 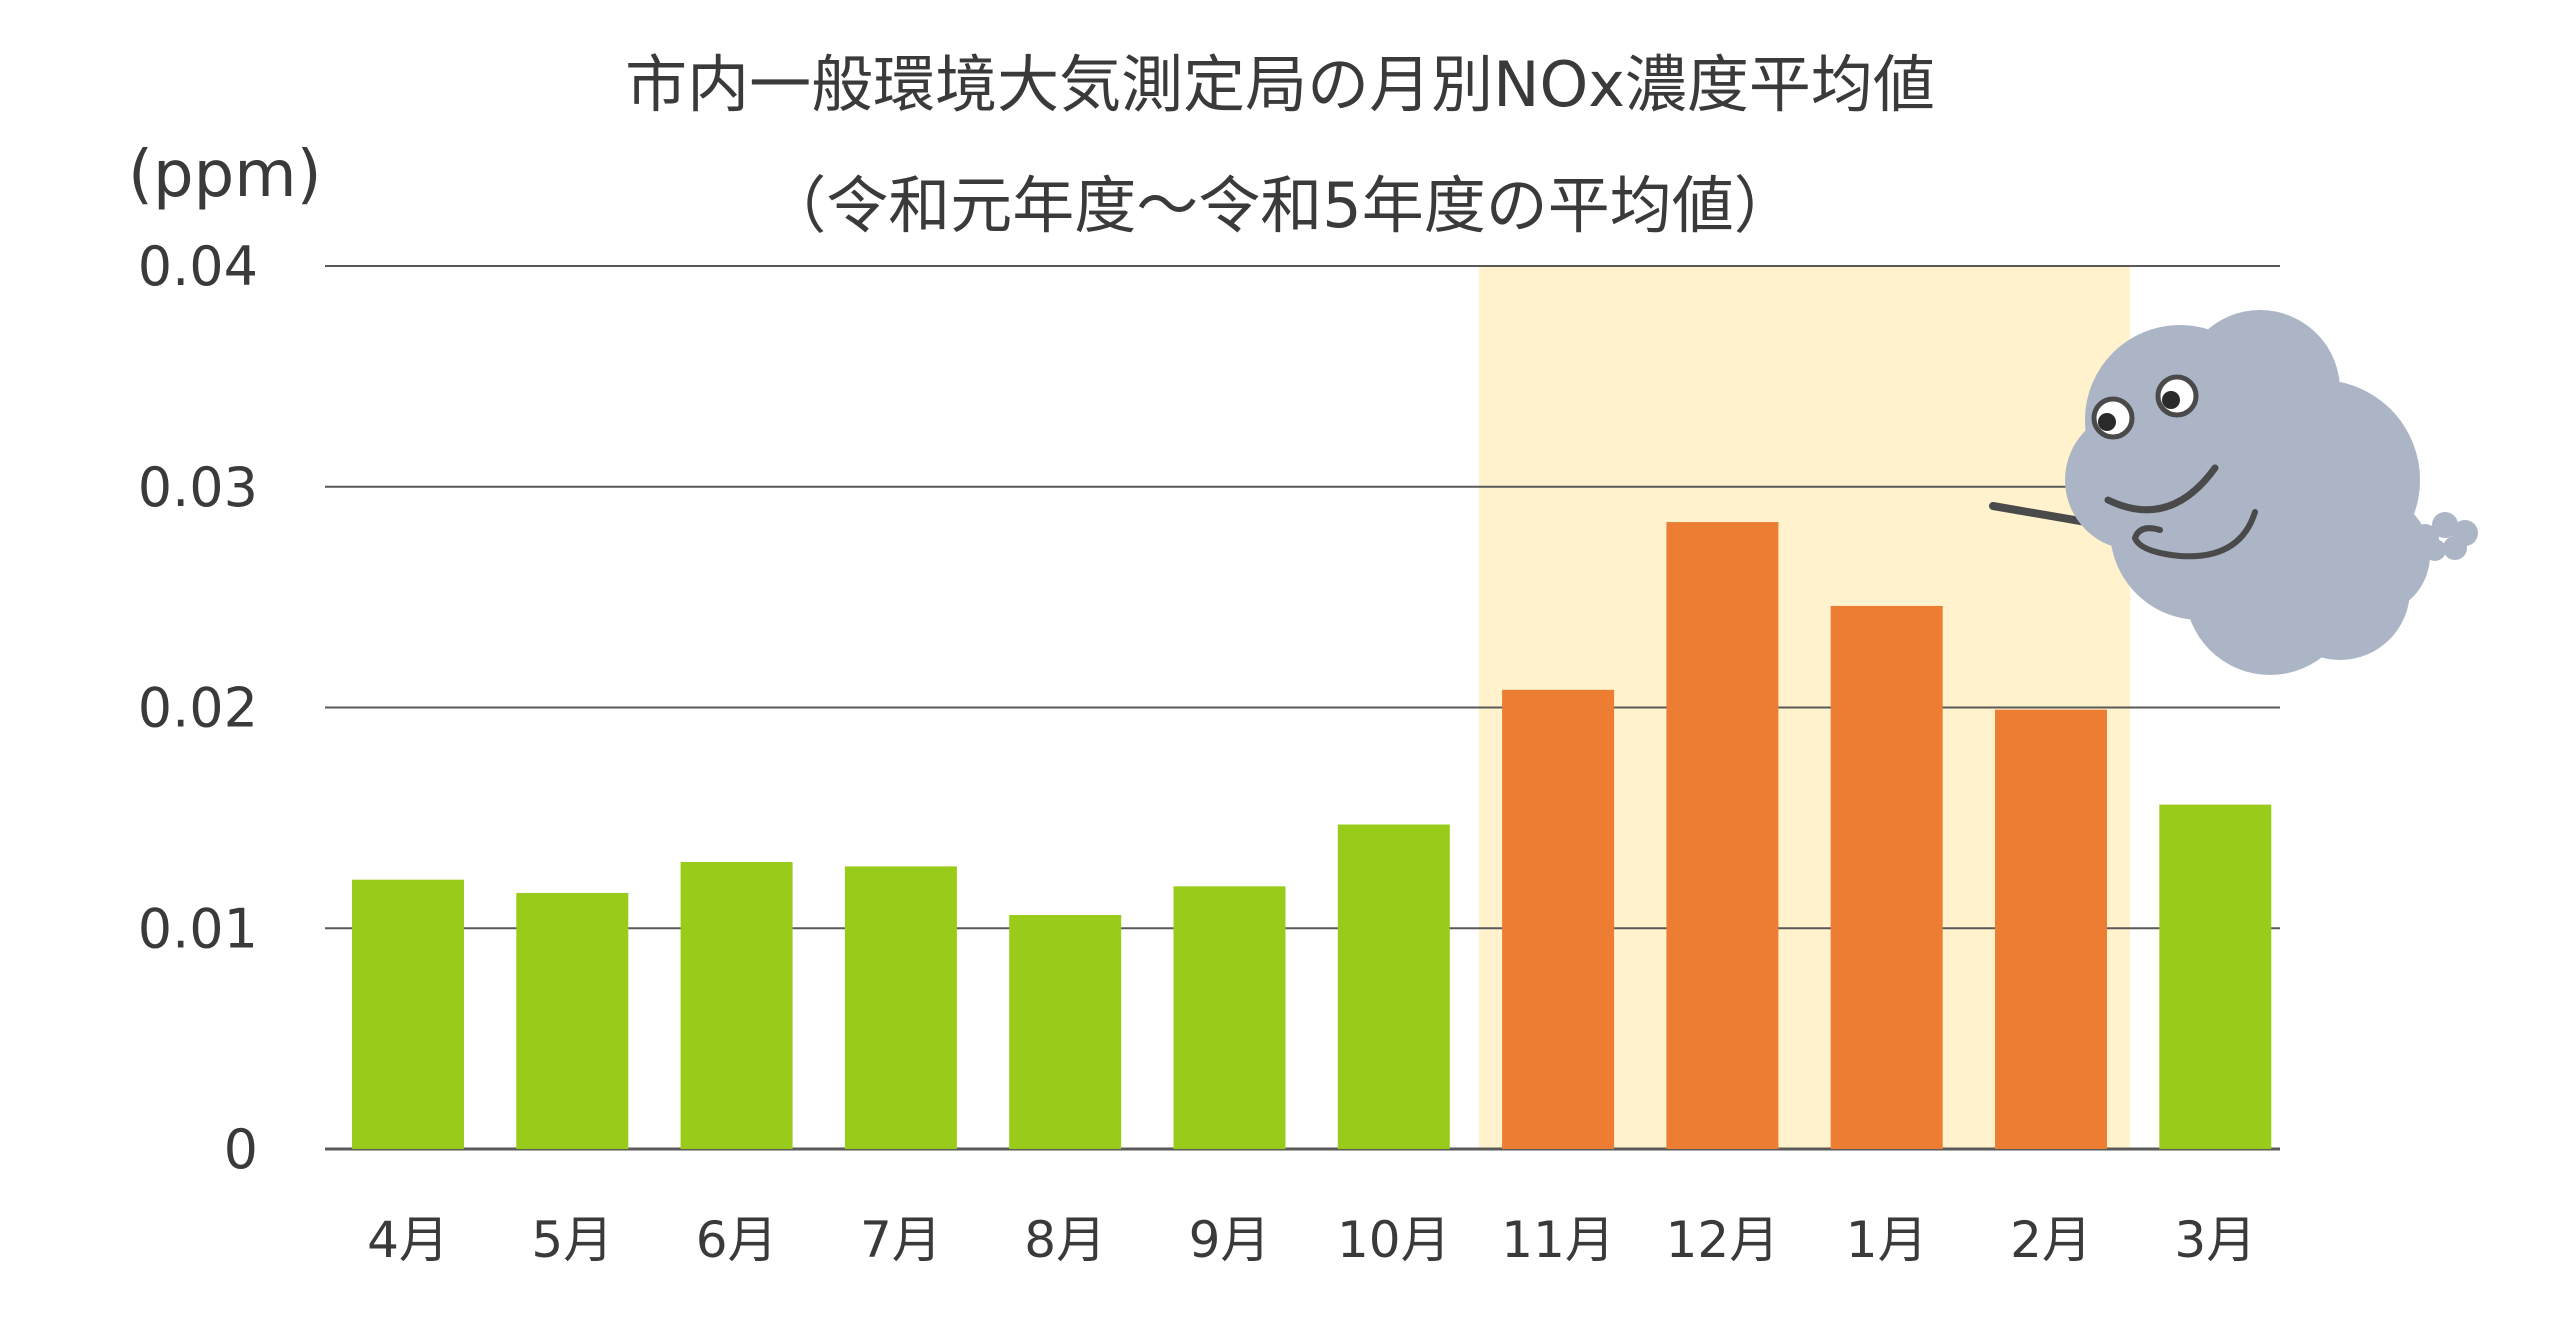 What do you see at coordinates (572, 1240) in the screenshot?
I see `x-category-label: 5月` at bounding box center [572, 1240].